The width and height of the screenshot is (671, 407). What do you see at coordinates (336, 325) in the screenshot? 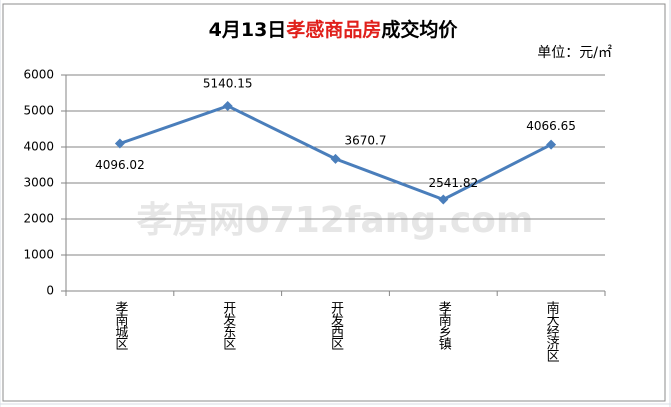
I see `x-tick-label: 开发西区` at bounding box center [336, 325].